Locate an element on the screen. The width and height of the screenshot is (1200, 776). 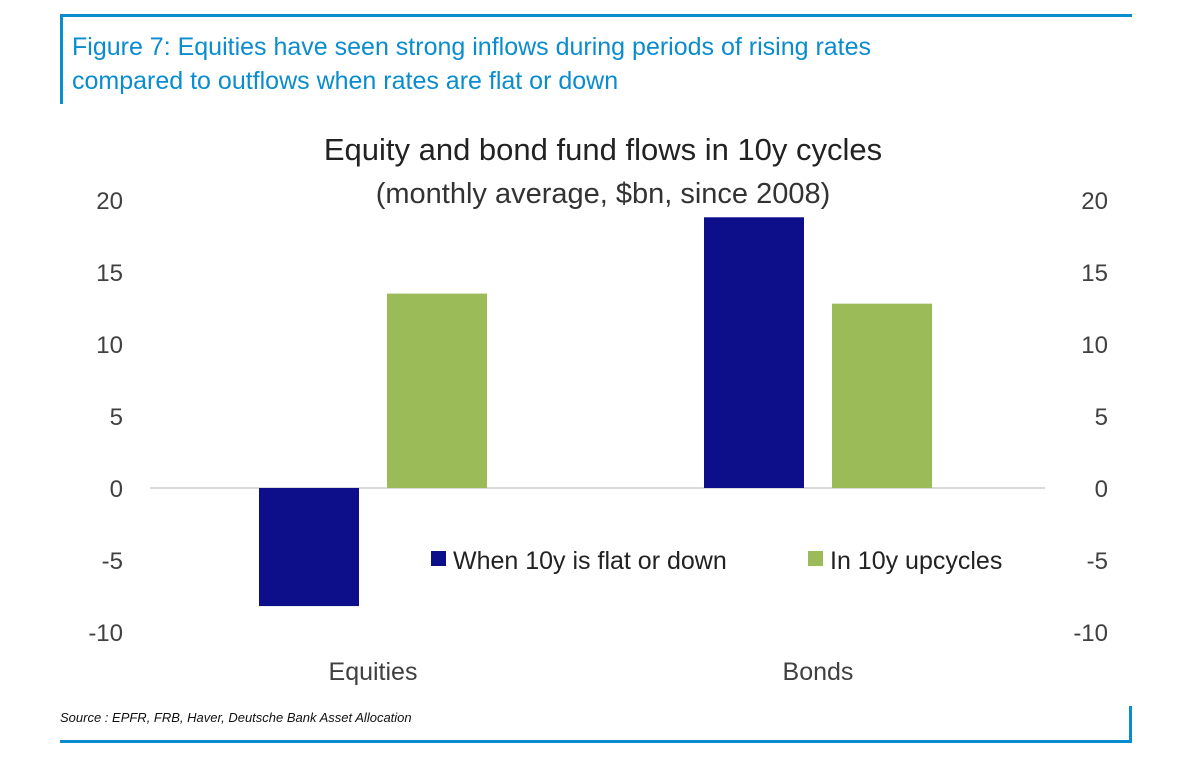
chart-subtitle: (monthly average, $bn, since 2008) is located at coordinates (603, 194).